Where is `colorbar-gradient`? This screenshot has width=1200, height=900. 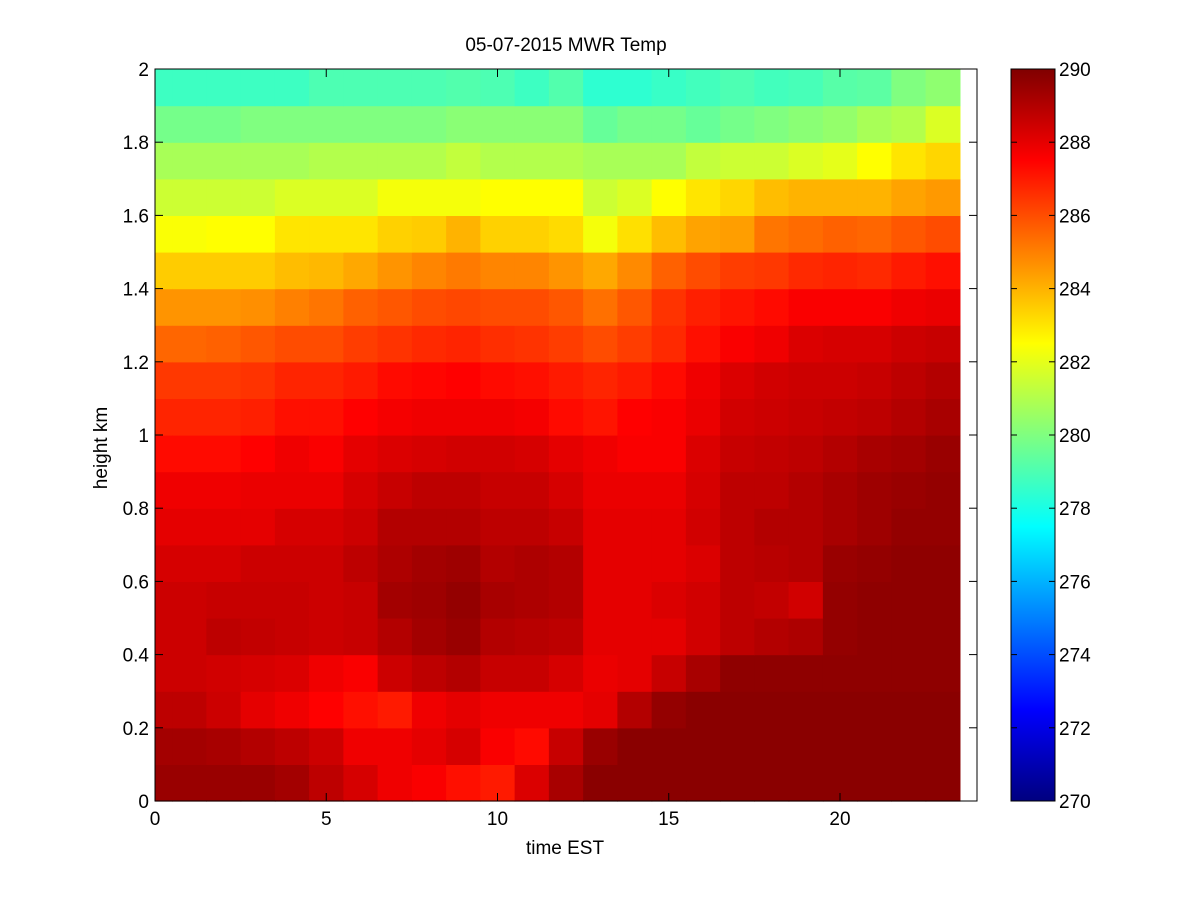
colorbar-gradient is located at coordinates (1033, 435).